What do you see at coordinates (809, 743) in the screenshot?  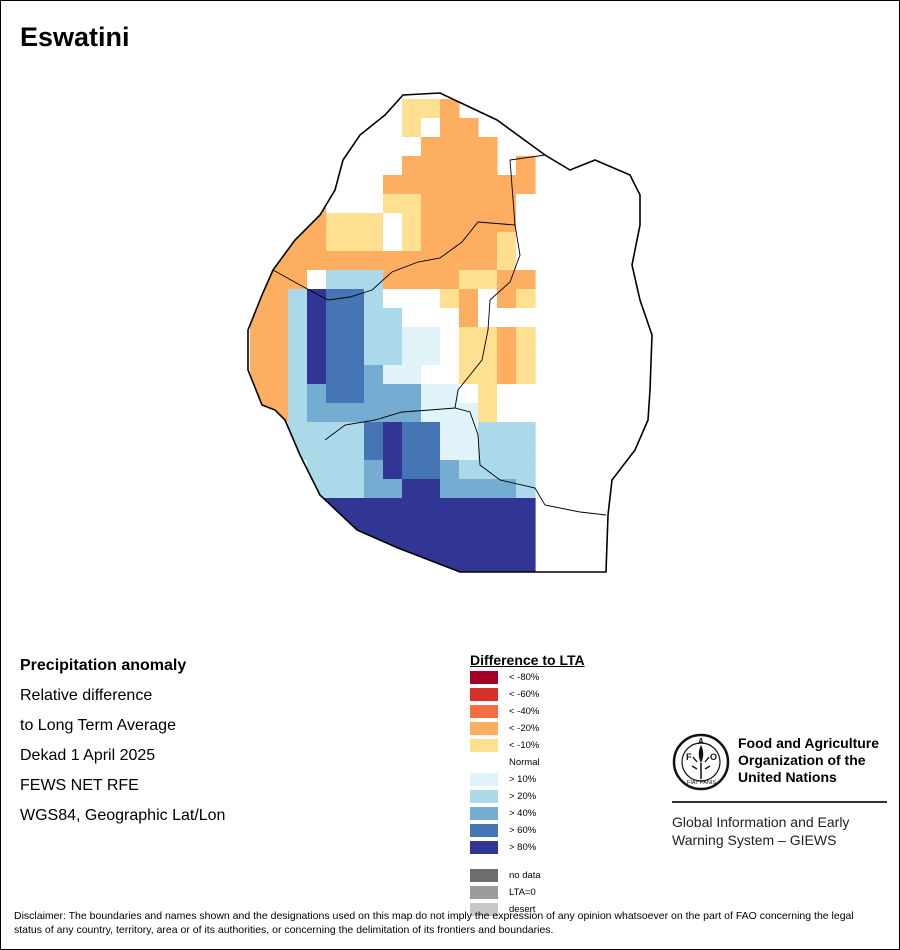 I see `fao-name-line-1: Food and Agriculture` at bounding box center [809, 743].